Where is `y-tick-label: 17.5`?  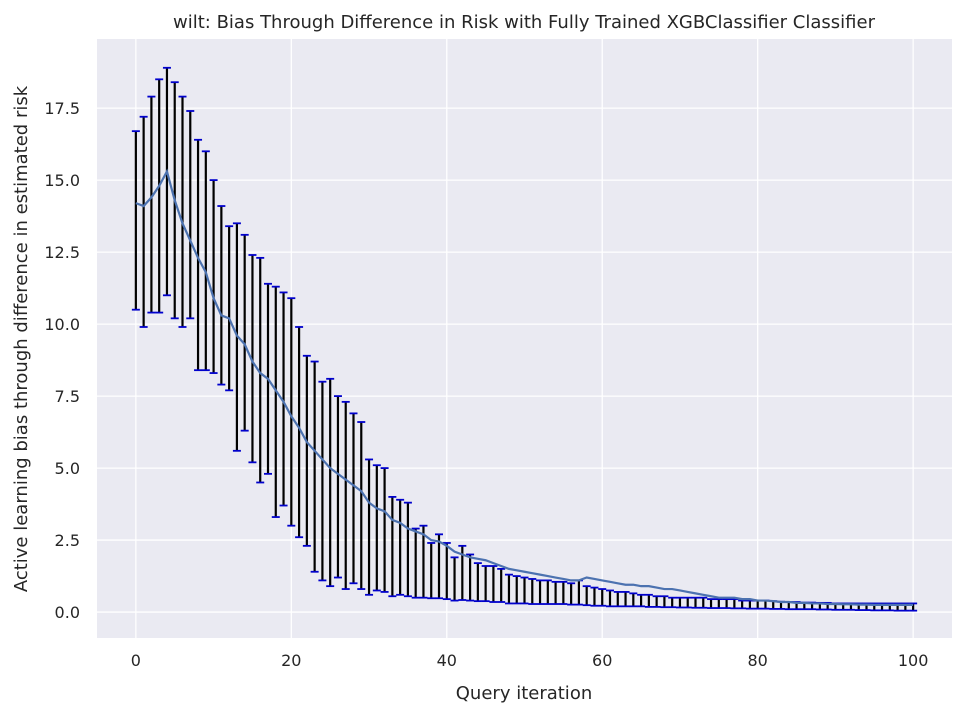 y-tick-label: 17.5 is located at coordinates (62, 108).